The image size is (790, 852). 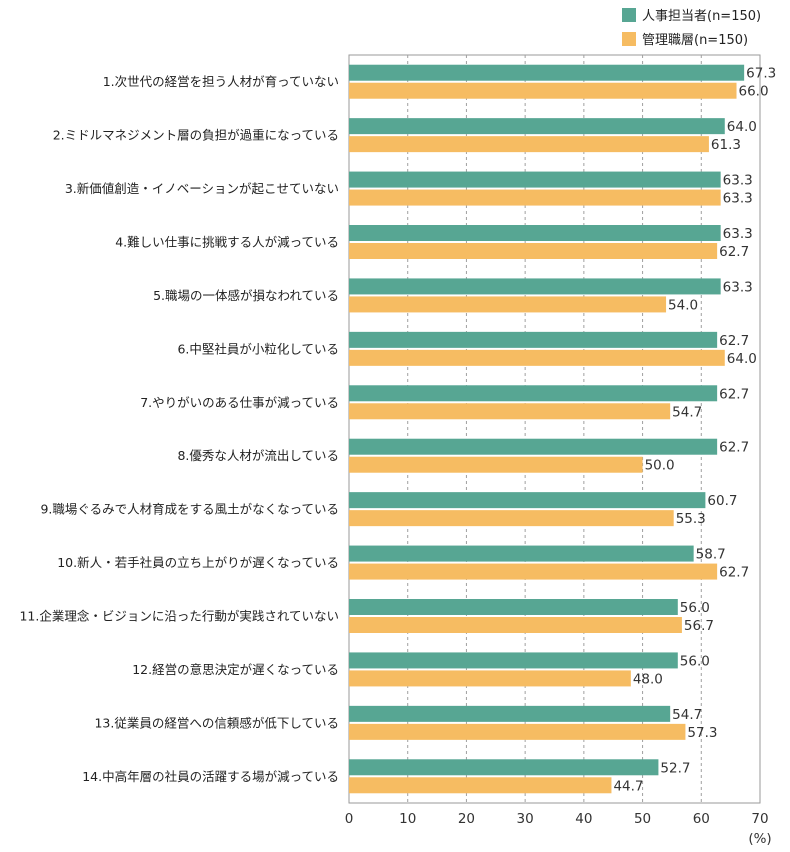 I want to click on category-label: 12.経営の意思決定が遅くなっている, so click(x=235, y=669).